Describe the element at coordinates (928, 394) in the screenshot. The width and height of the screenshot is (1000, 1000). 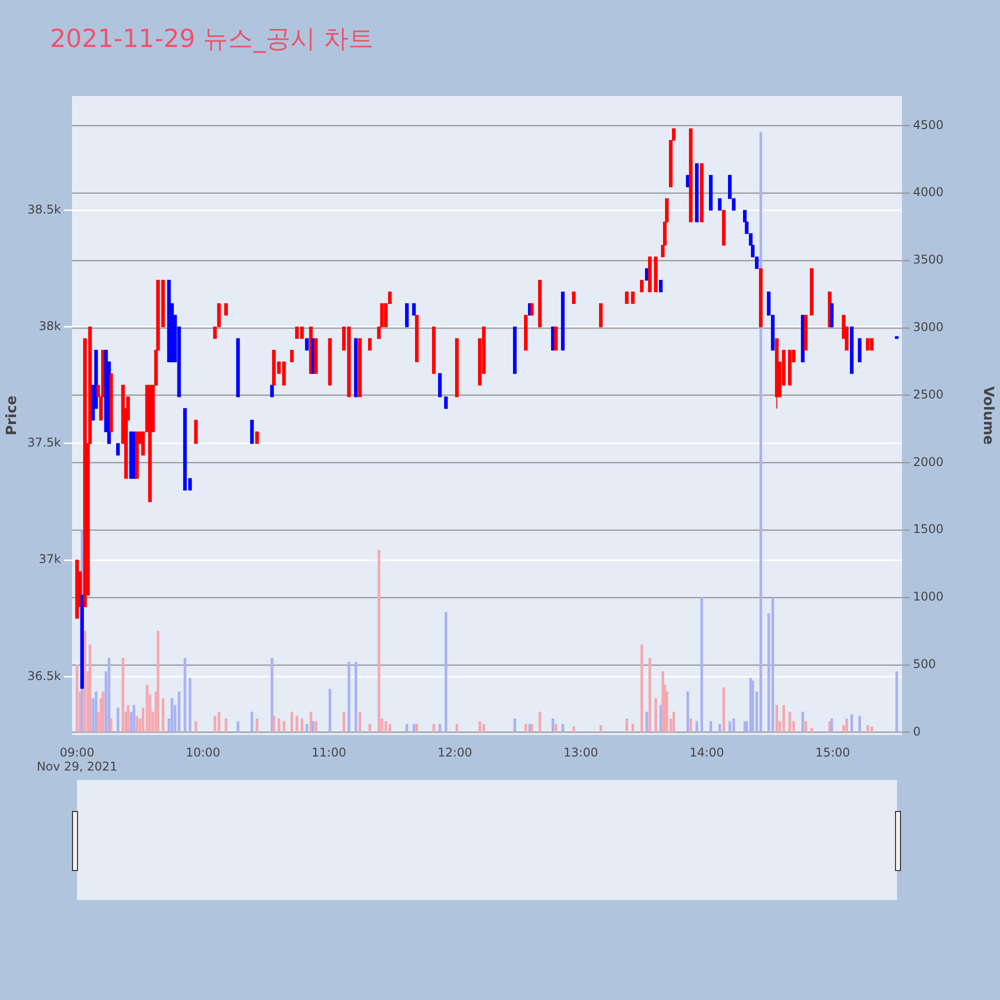
I see `y2-tick-label: 2500` at that location.